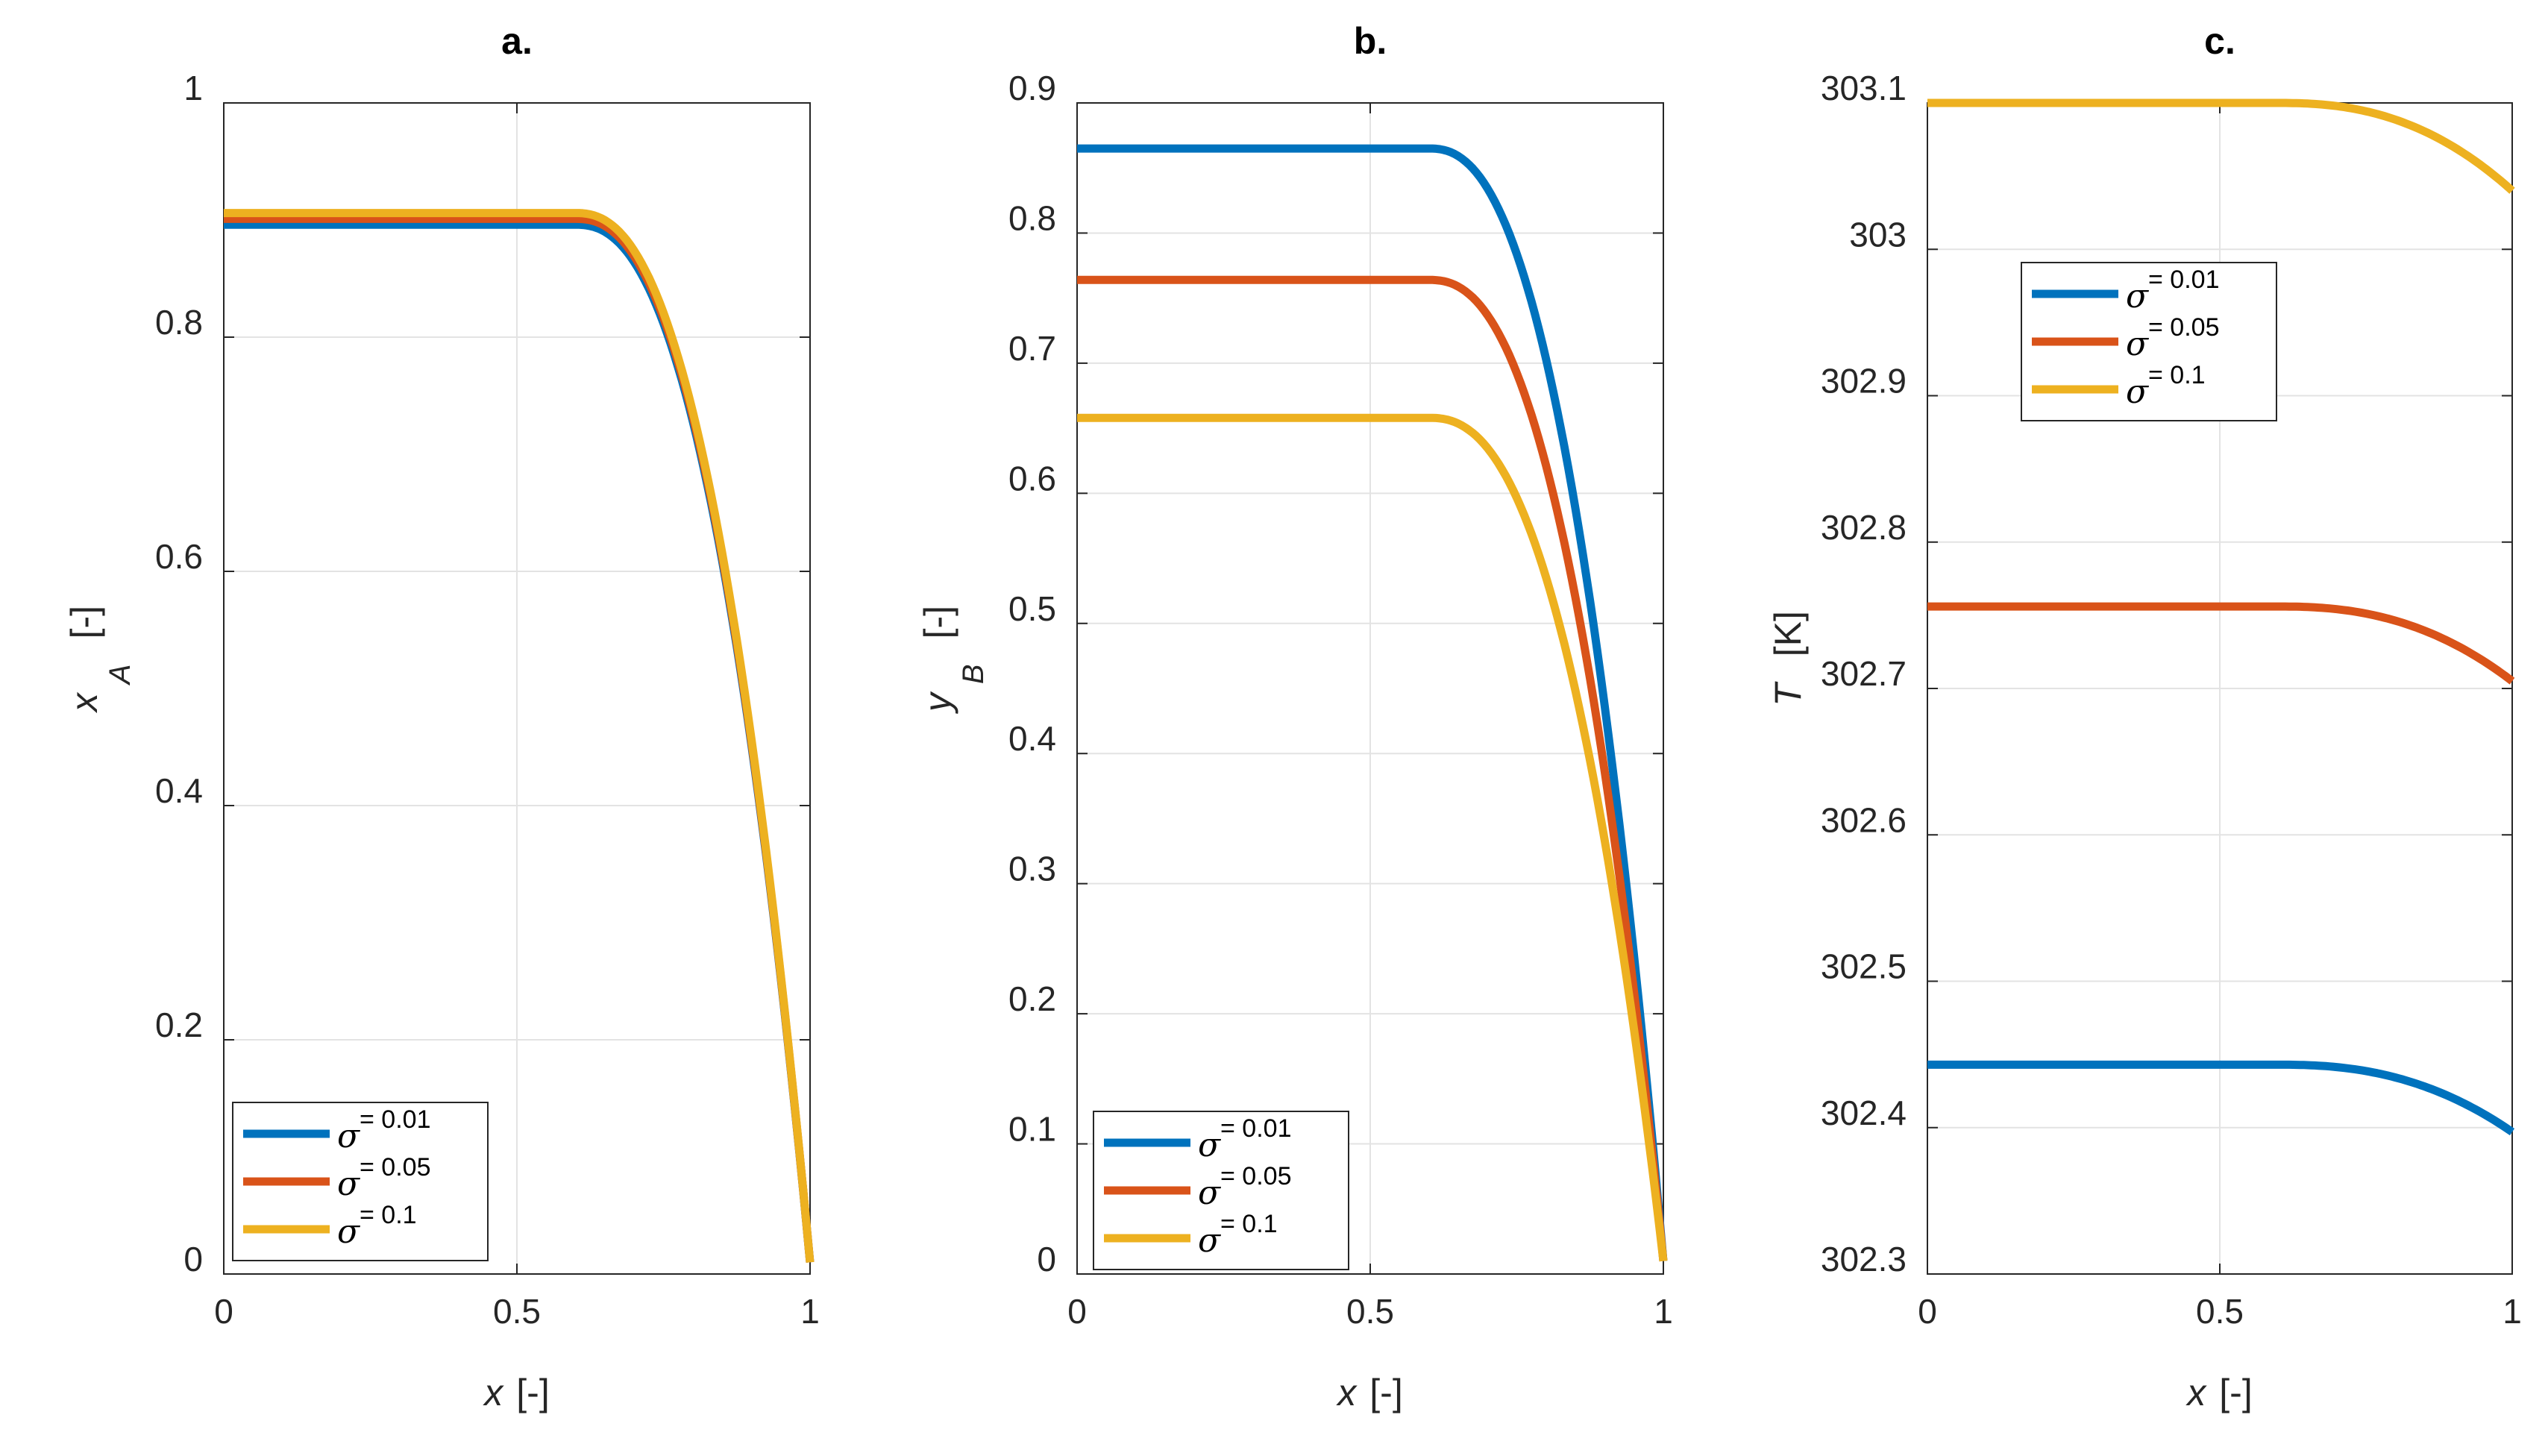 This screenshot has height=1456, width=2548. Describe the element at coordinates (1032, 348) in the screenshot. I see `y-tick-label: 0.7` at that location.